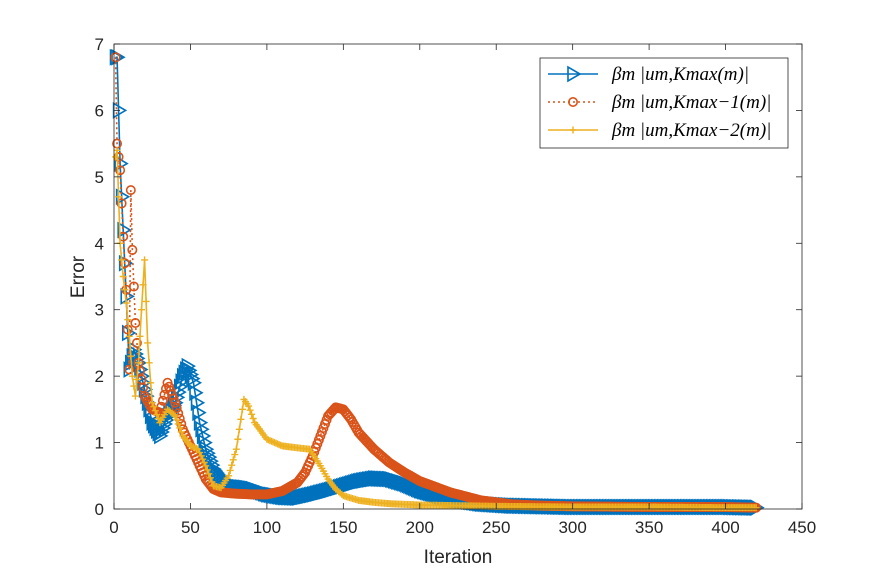 The height and width of the screenshot is (572, 888). I want to click on y-axis-label: Error, so click(78, 276).